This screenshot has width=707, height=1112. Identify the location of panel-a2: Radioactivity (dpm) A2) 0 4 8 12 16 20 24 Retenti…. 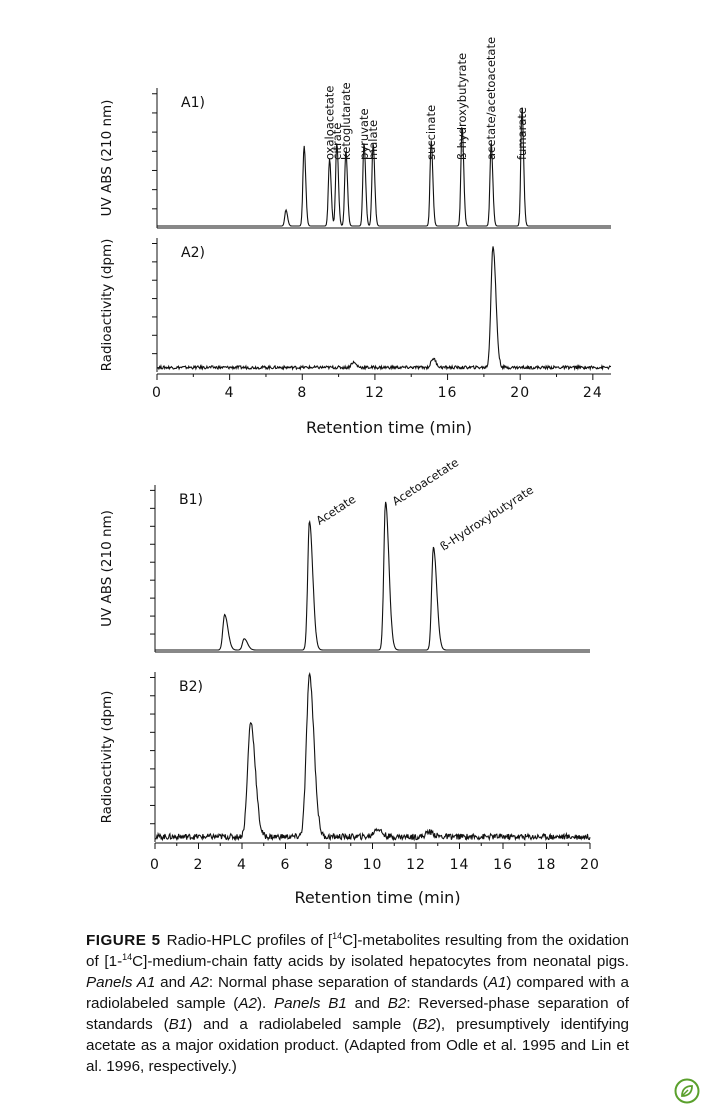
(355, 337).